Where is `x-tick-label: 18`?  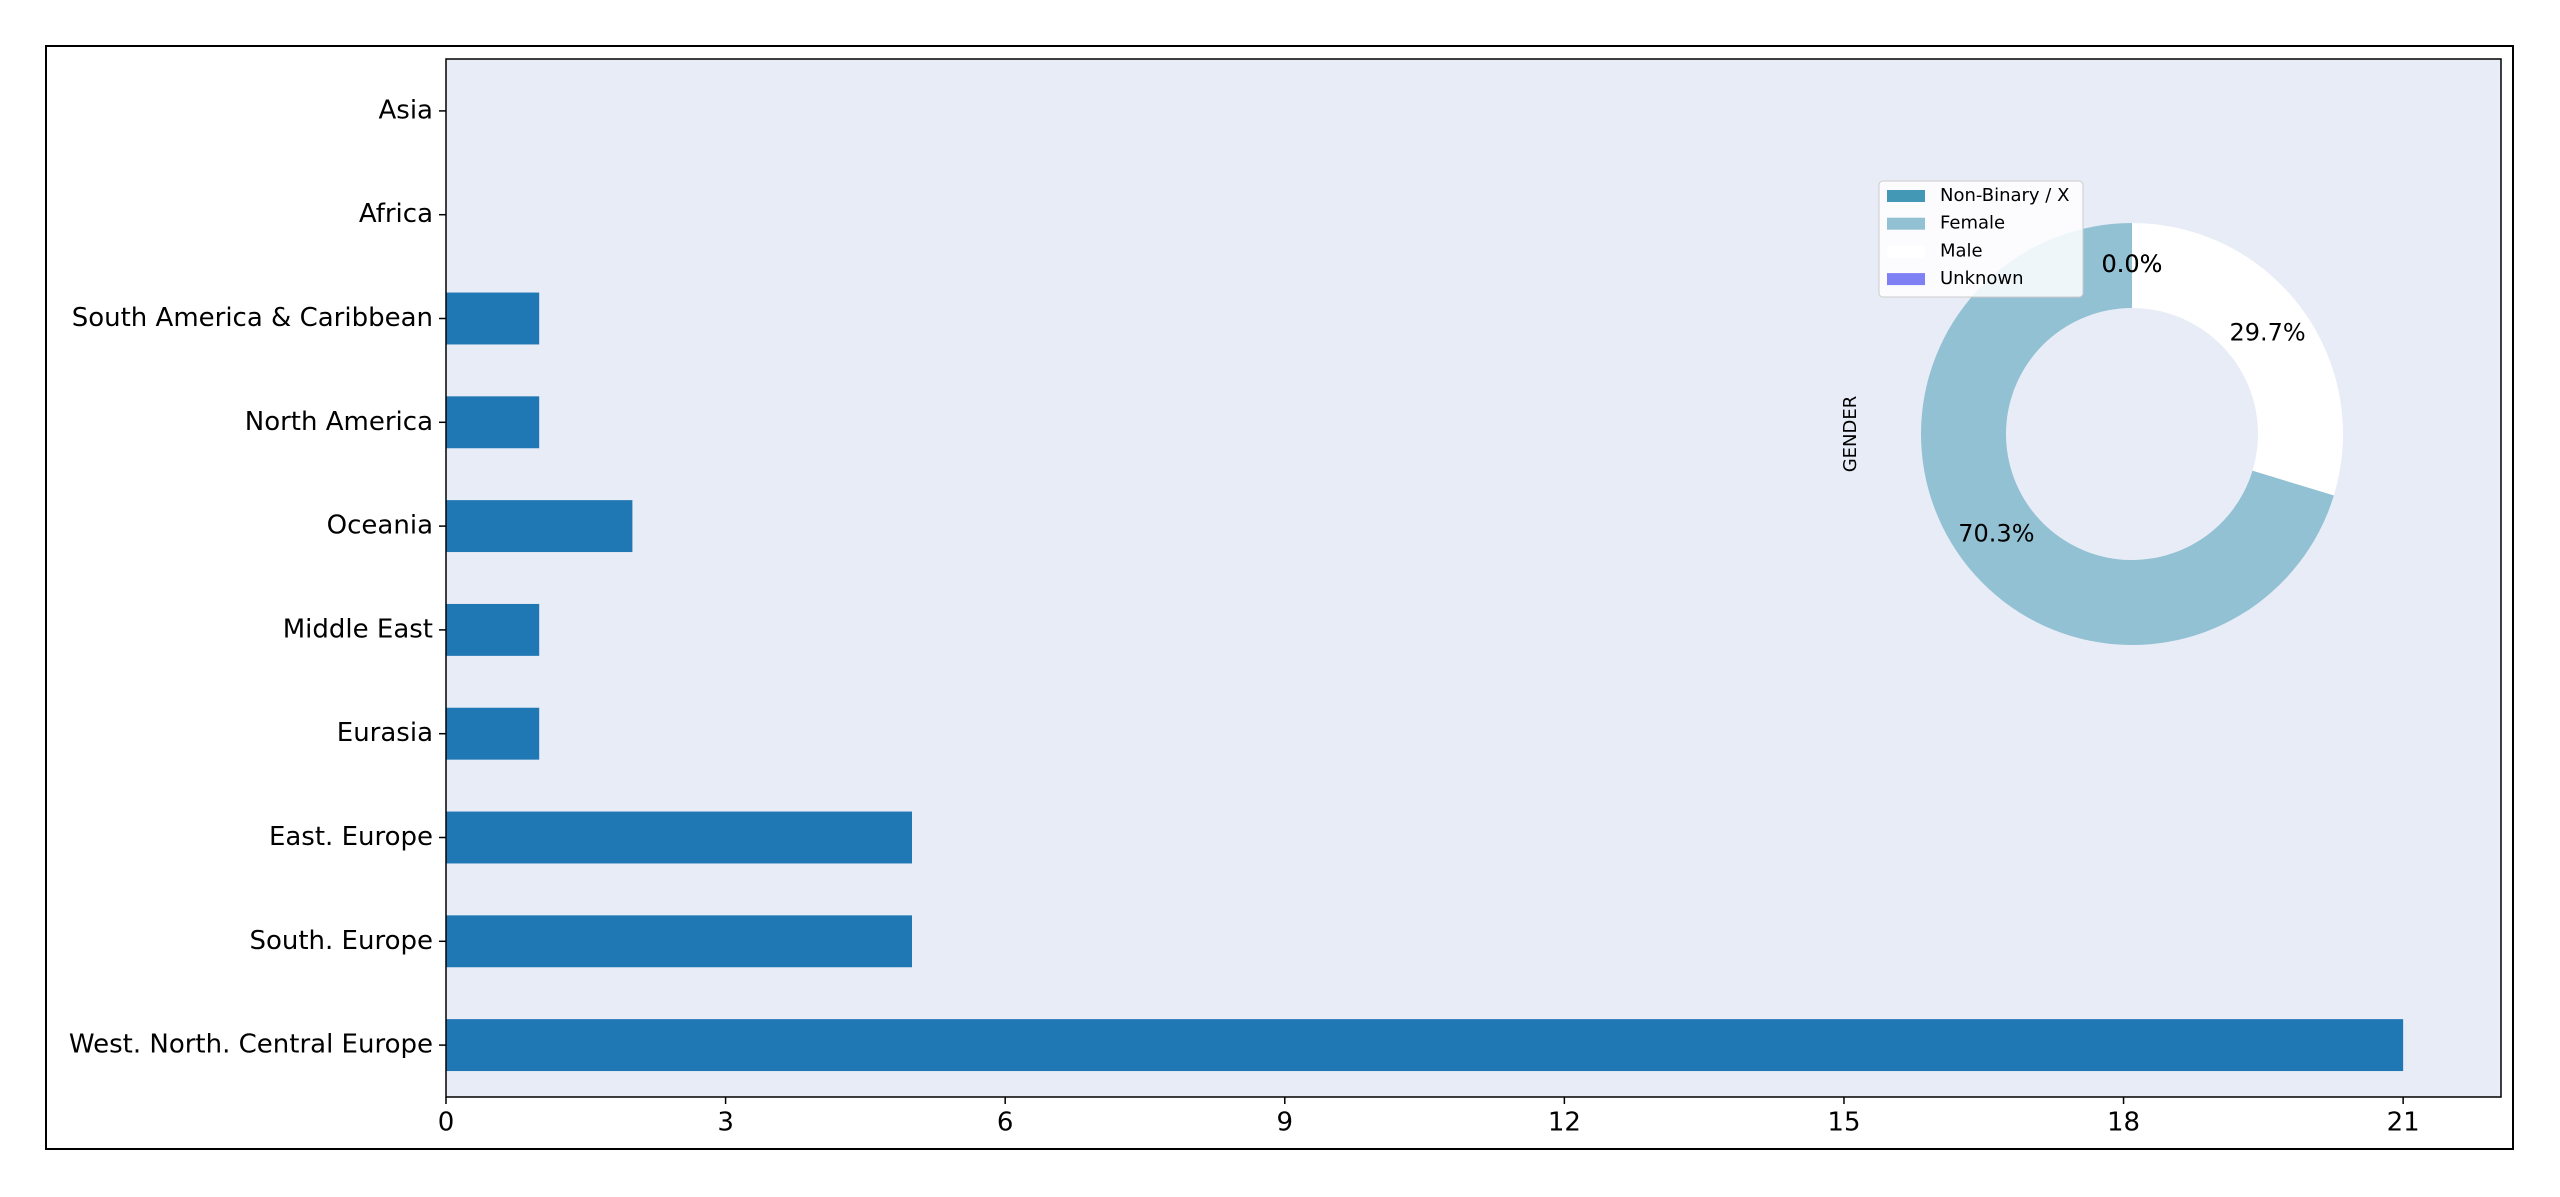 x-tick-label: 18 is located at coordinates (2123, 1123).